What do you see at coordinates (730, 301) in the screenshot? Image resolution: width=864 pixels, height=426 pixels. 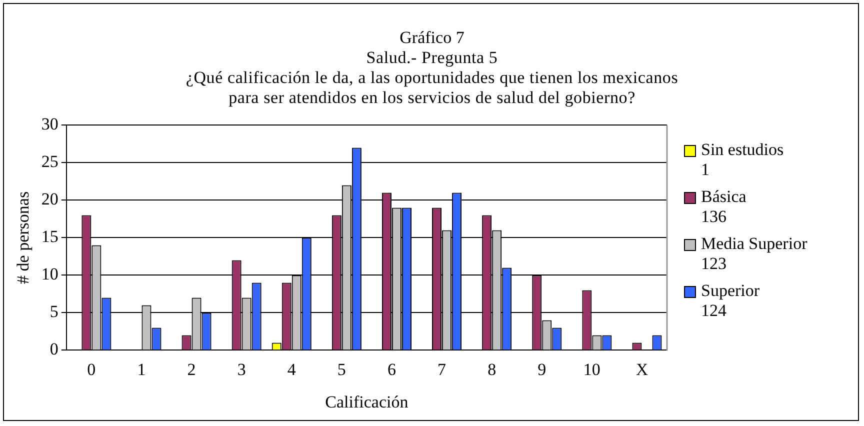 I see `legend-label: Superior 124` at bounding box center [730, 301].